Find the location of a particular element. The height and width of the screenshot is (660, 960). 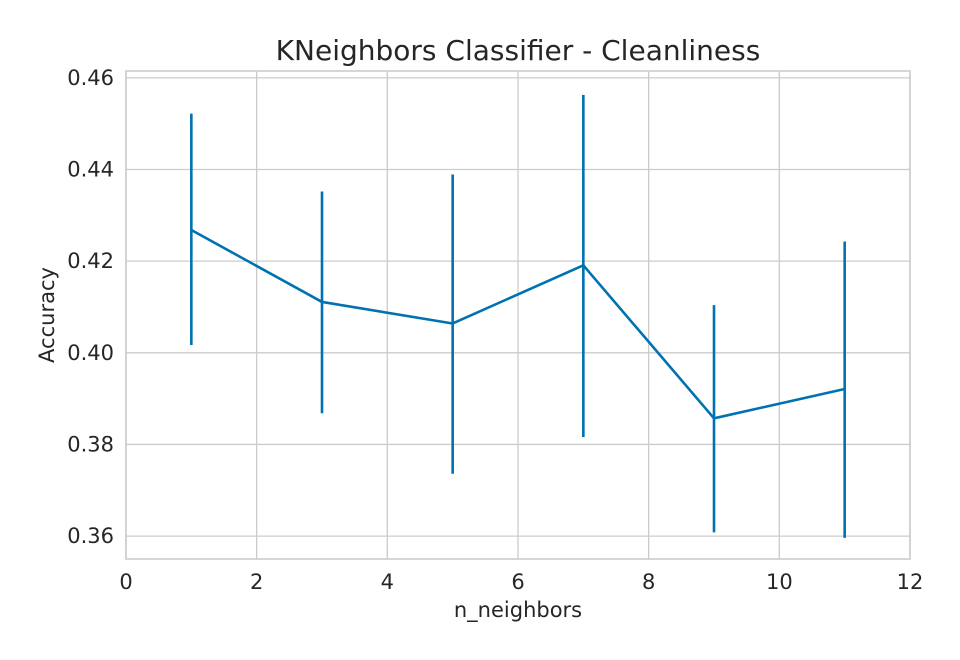

x-tick-label: 2 is located at coordinates (256, 582).